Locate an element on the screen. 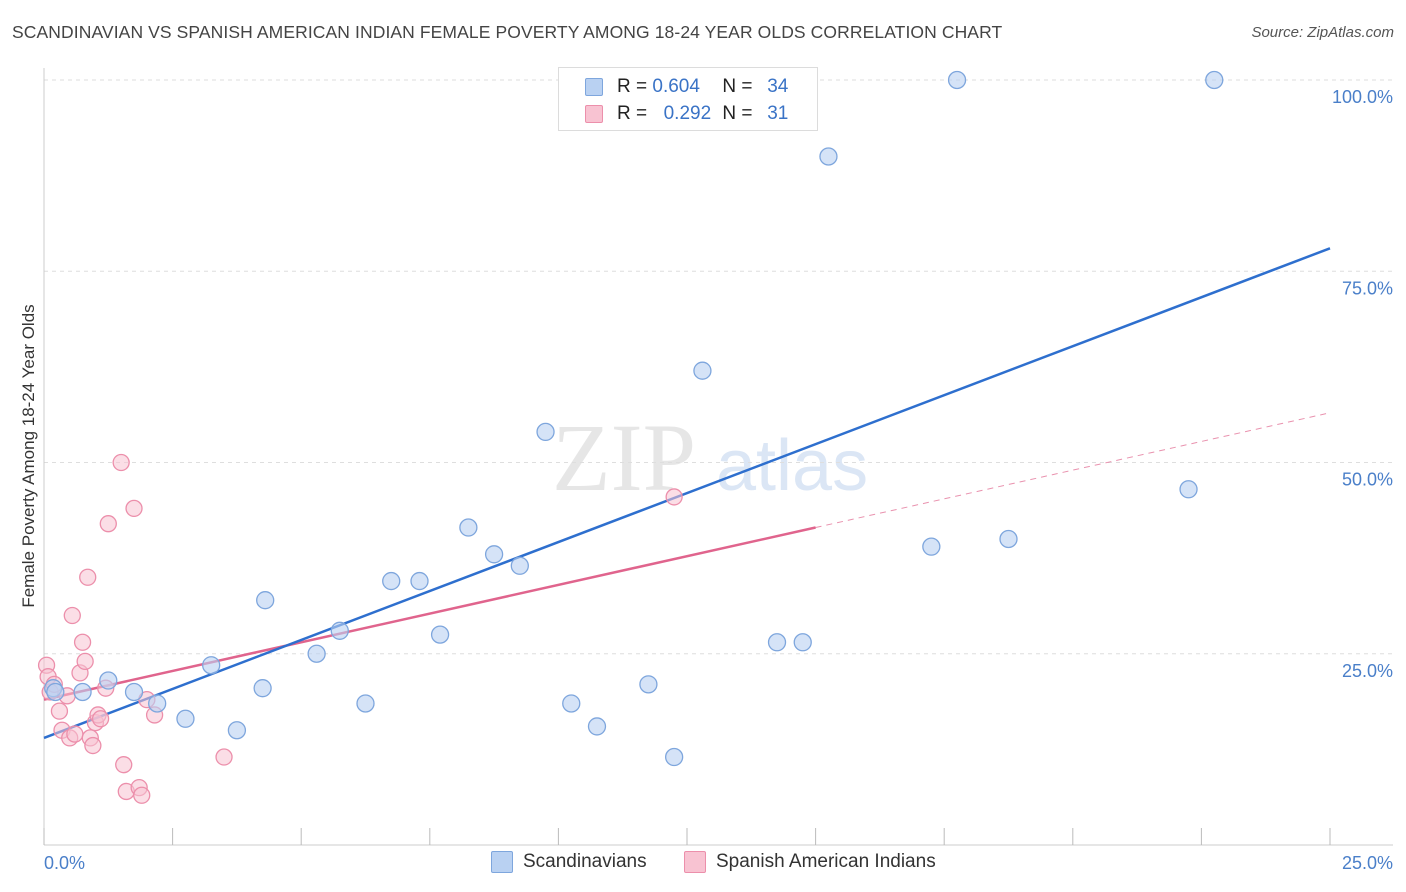  spanish-american-indians-trend-extension is located at coordinates (1073, 470).